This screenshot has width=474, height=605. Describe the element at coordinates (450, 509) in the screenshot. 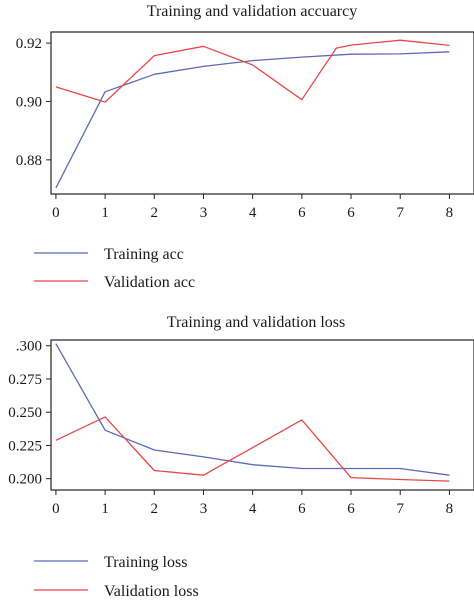

I see `loss-x-tick-label: 8` at that location.